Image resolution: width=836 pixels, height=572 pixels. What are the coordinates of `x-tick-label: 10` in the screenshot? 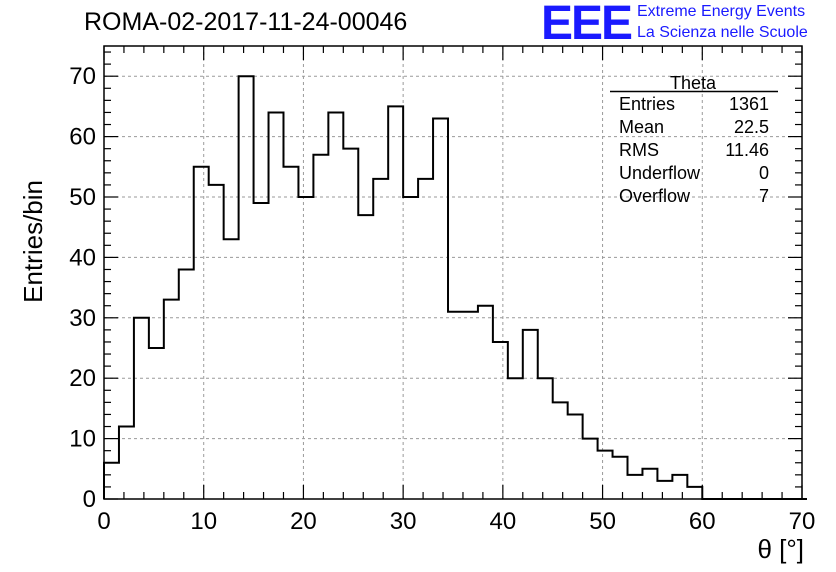 It's located at (203, 521).